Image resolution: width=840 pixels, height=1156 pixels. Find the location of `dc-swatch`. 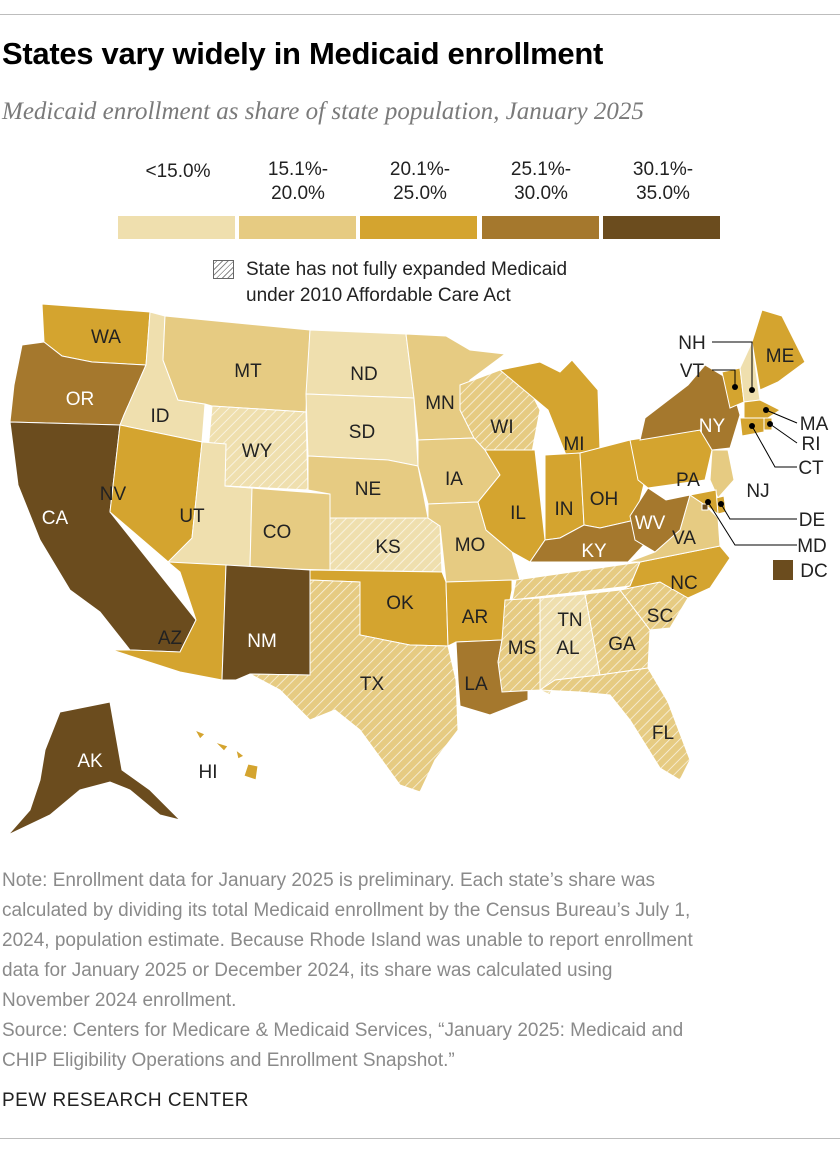

dc-swatch is located at coordinates (783, 570).